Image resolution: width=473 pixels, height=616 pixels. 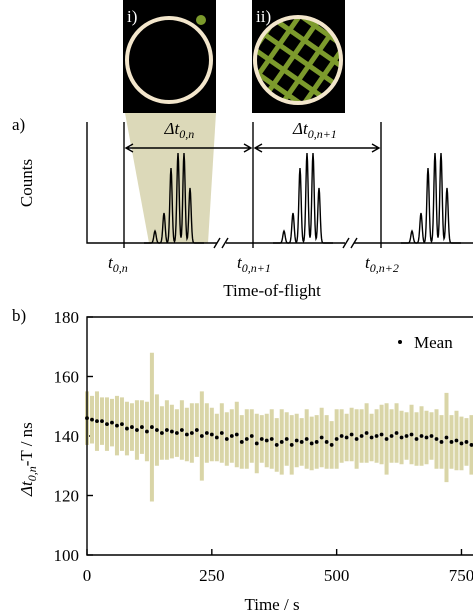 What do you see at coordinates (67, 436) in the screenshot?
I see `y-tick-label: 140` at bounding box center [67, 436].